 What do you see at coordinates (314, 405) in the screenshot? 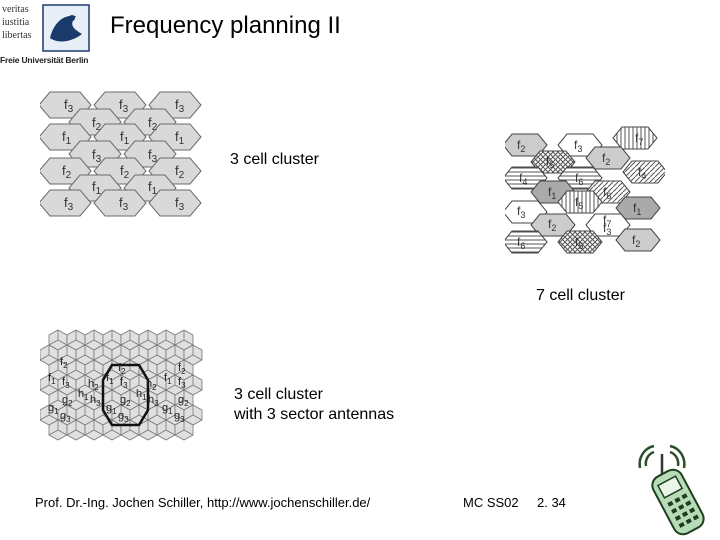
I see `caption-sector-antennas: 3 cell cluster with 3 sector antennas` at bounding box center [314, 405].